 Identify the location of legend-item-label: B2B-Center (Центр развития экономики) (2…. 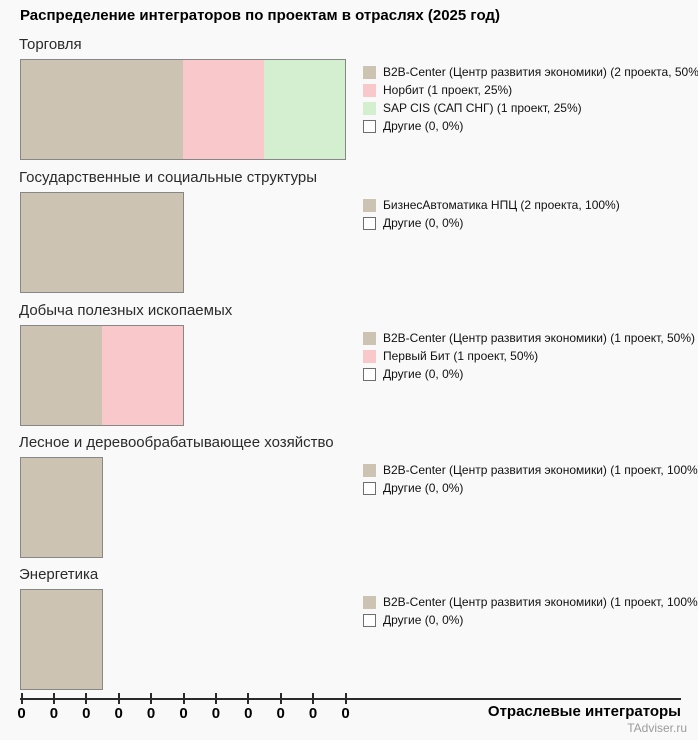
(540, 72).